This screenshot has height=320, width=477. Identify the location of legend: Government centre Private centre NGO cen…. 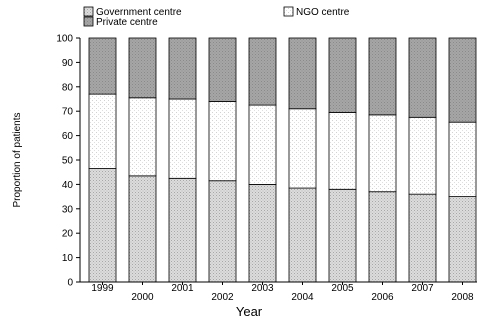
(216, 17).